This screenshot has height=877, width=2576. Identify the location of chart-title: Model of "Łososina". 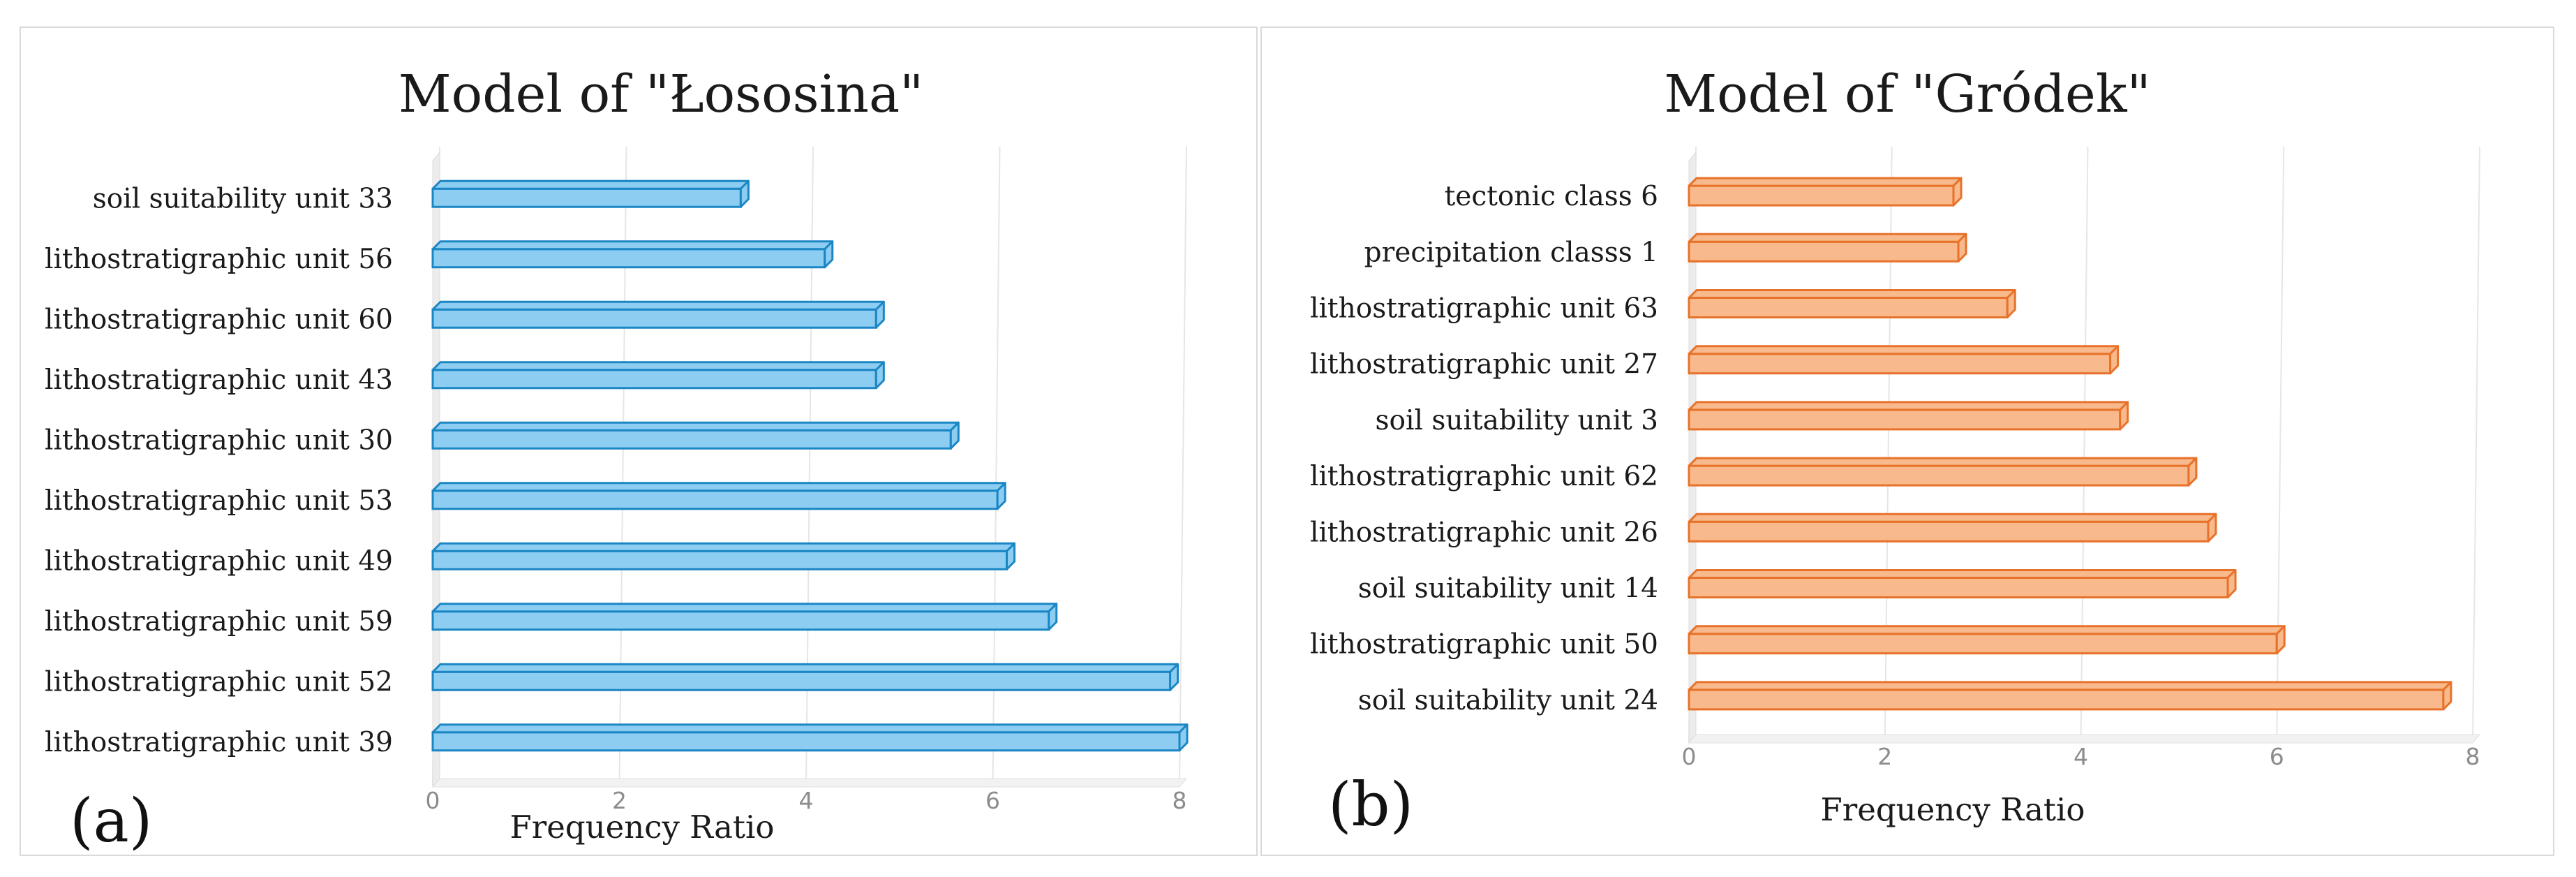
(661, 94).